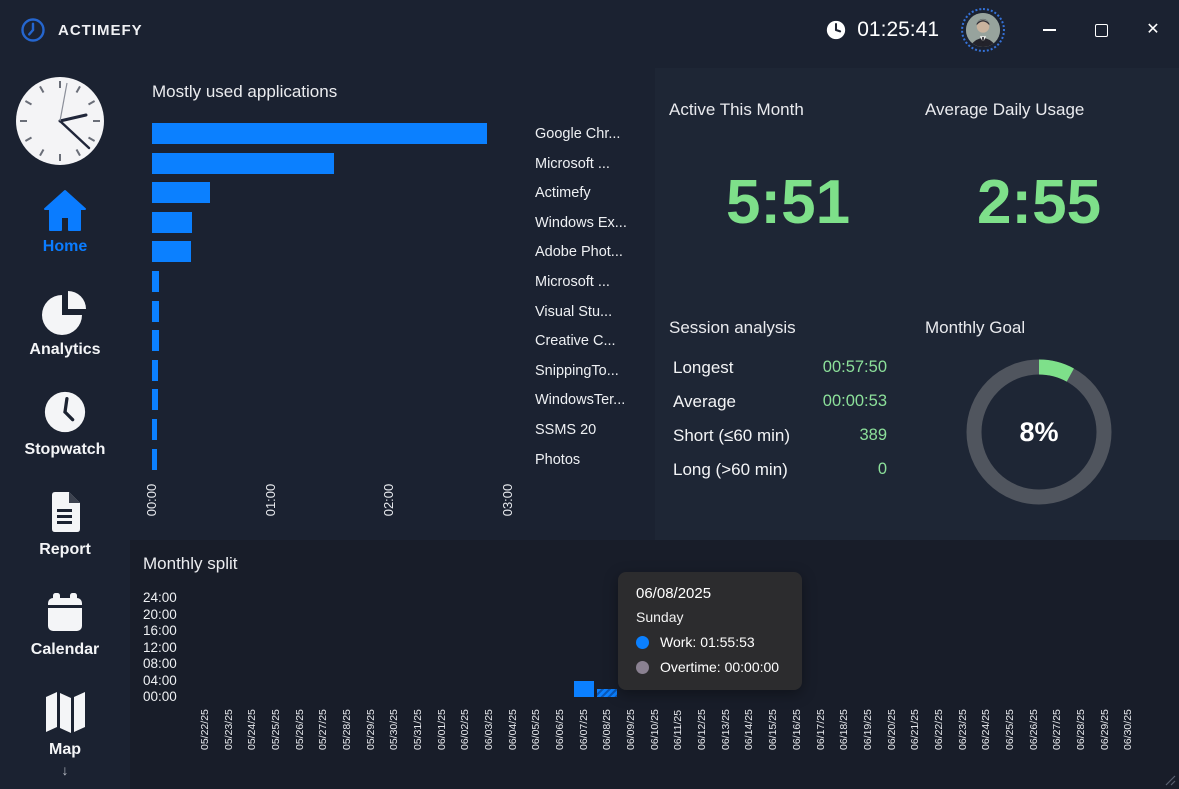 Image resolution: width=1179 pixels, height=789 pixels. Describe the element at coordinates (65, 349) in the screenshot. I see `sidebar-item-label: Analytics` at that location.